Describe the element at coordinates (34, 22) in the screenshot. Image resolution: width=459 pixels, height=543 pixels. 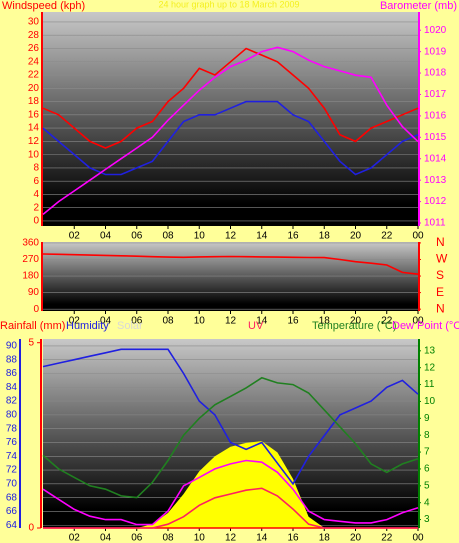
I see `y-tick-label: 30` at that location.